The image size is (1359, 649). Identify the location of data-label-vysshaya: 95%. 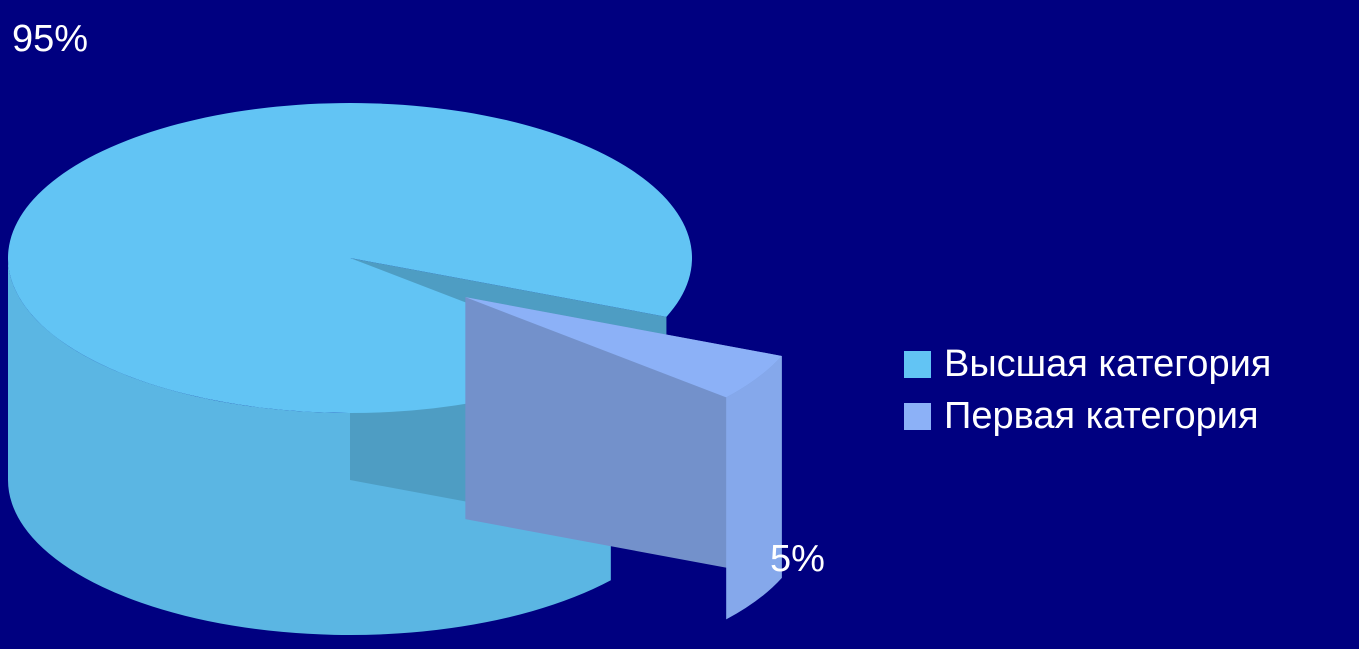
(50, 39).